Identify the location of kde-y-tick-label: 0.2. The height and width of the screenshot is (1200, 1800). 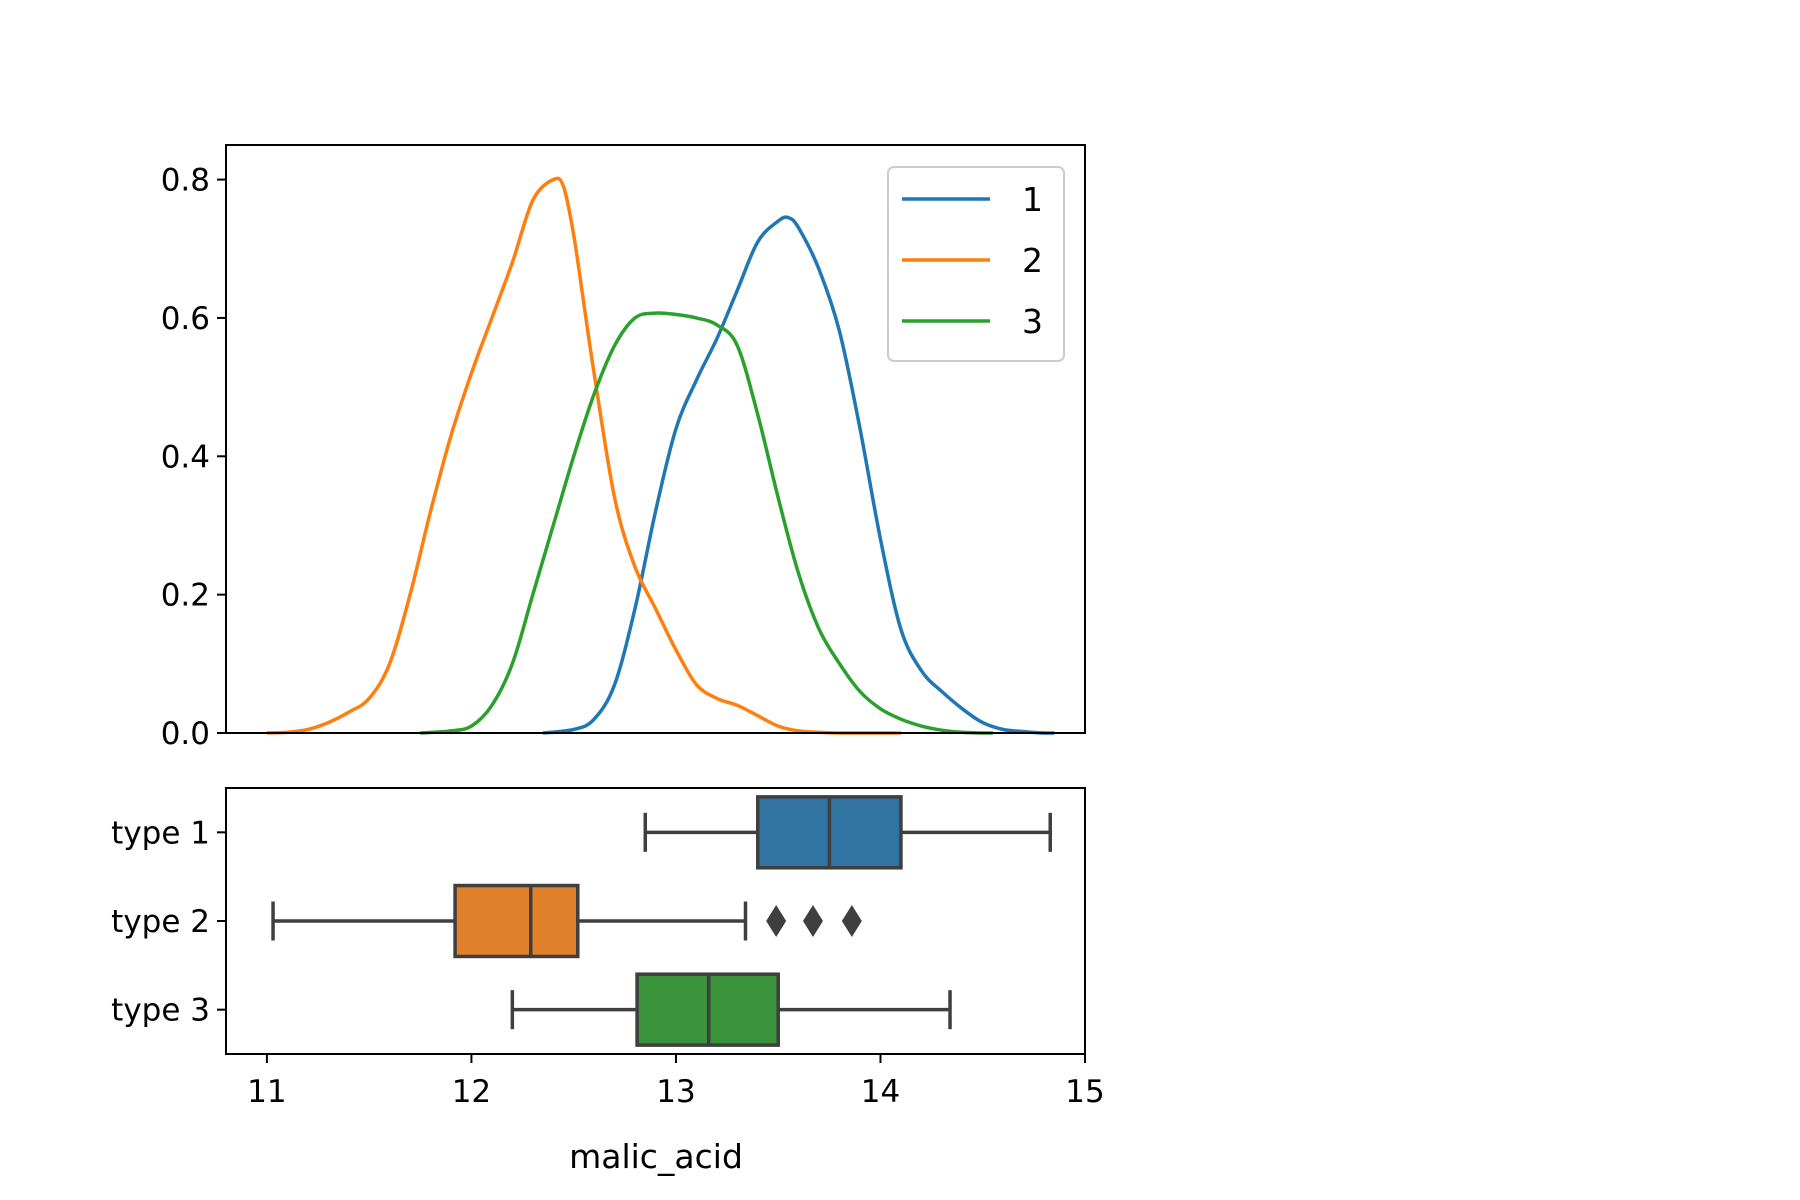
(185, 596).